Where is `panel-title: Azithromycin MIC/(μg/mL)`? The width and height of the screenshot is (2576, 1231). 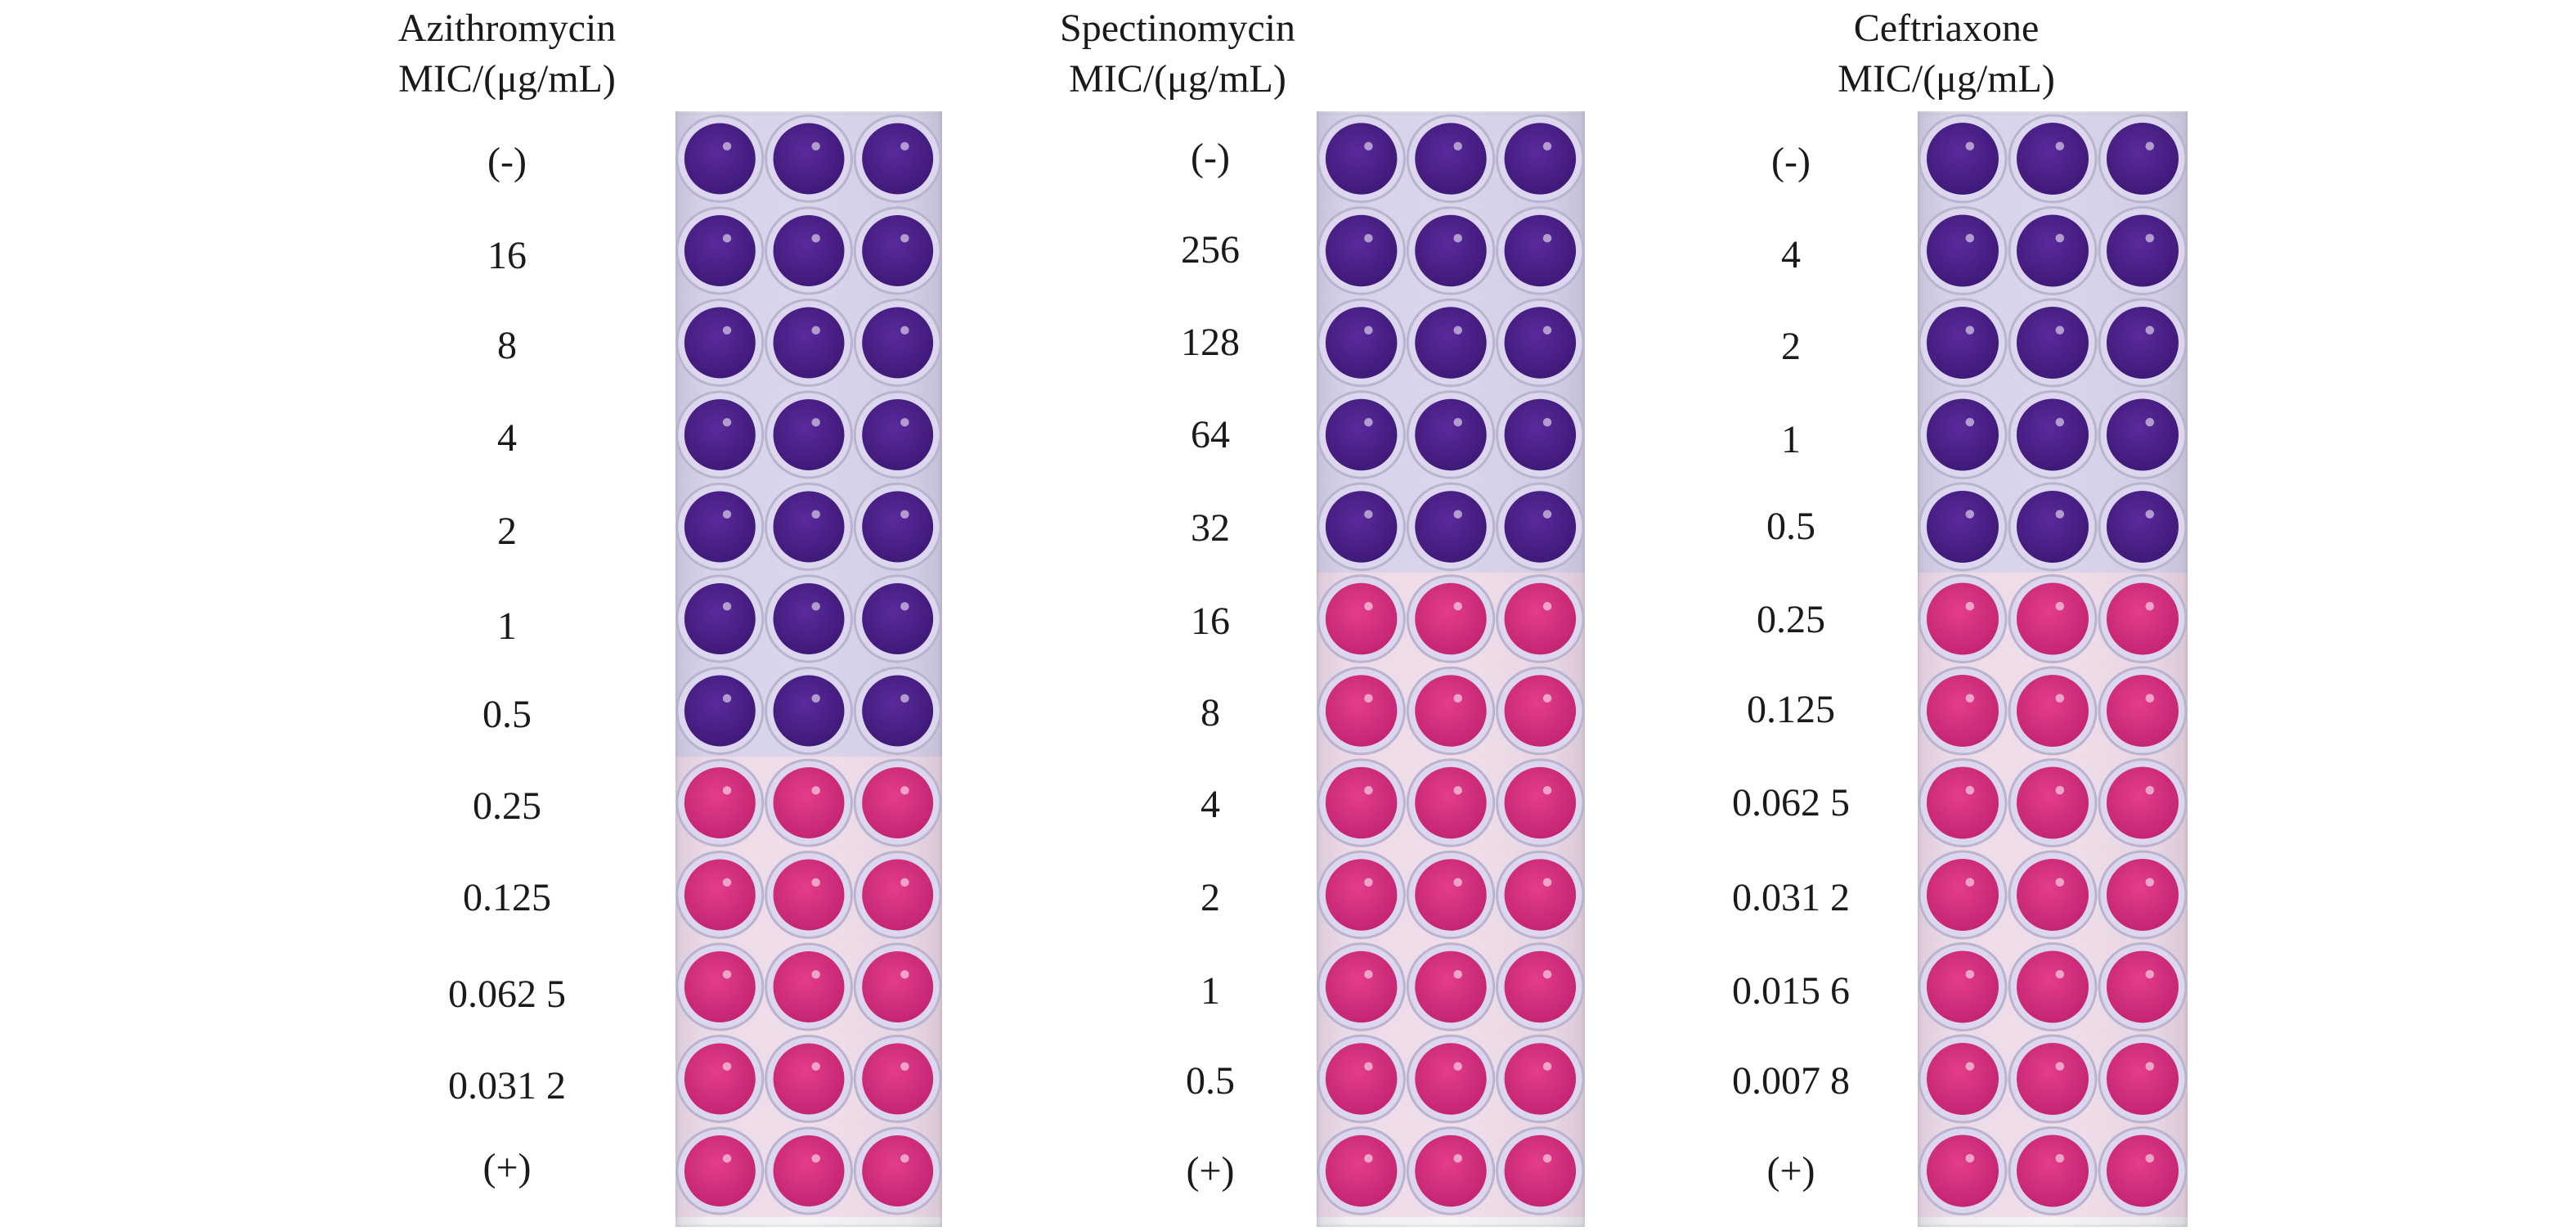 panel-title: Azithromycin MIC/(μg/mL) is located at coordinates (507, 54).